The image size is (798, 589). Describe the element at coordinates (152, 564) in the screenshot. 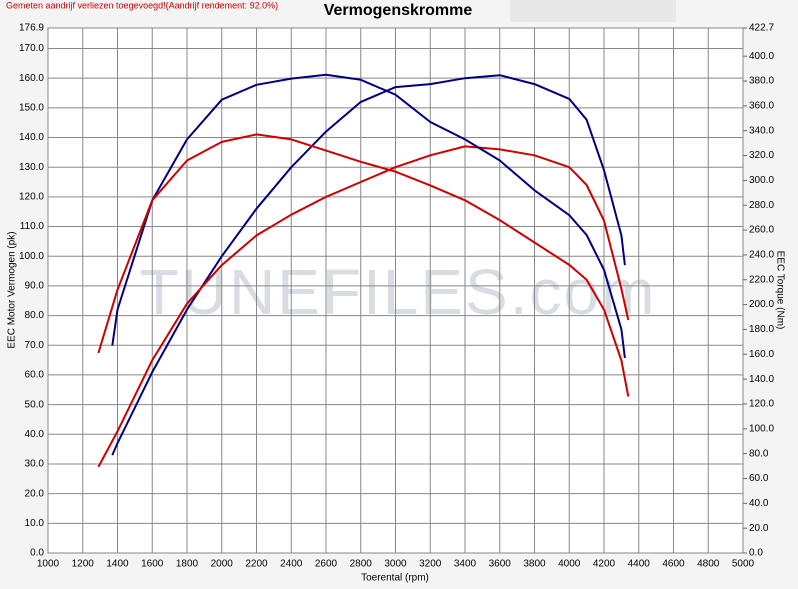

I see `x-tick-label: 1600` at that location.